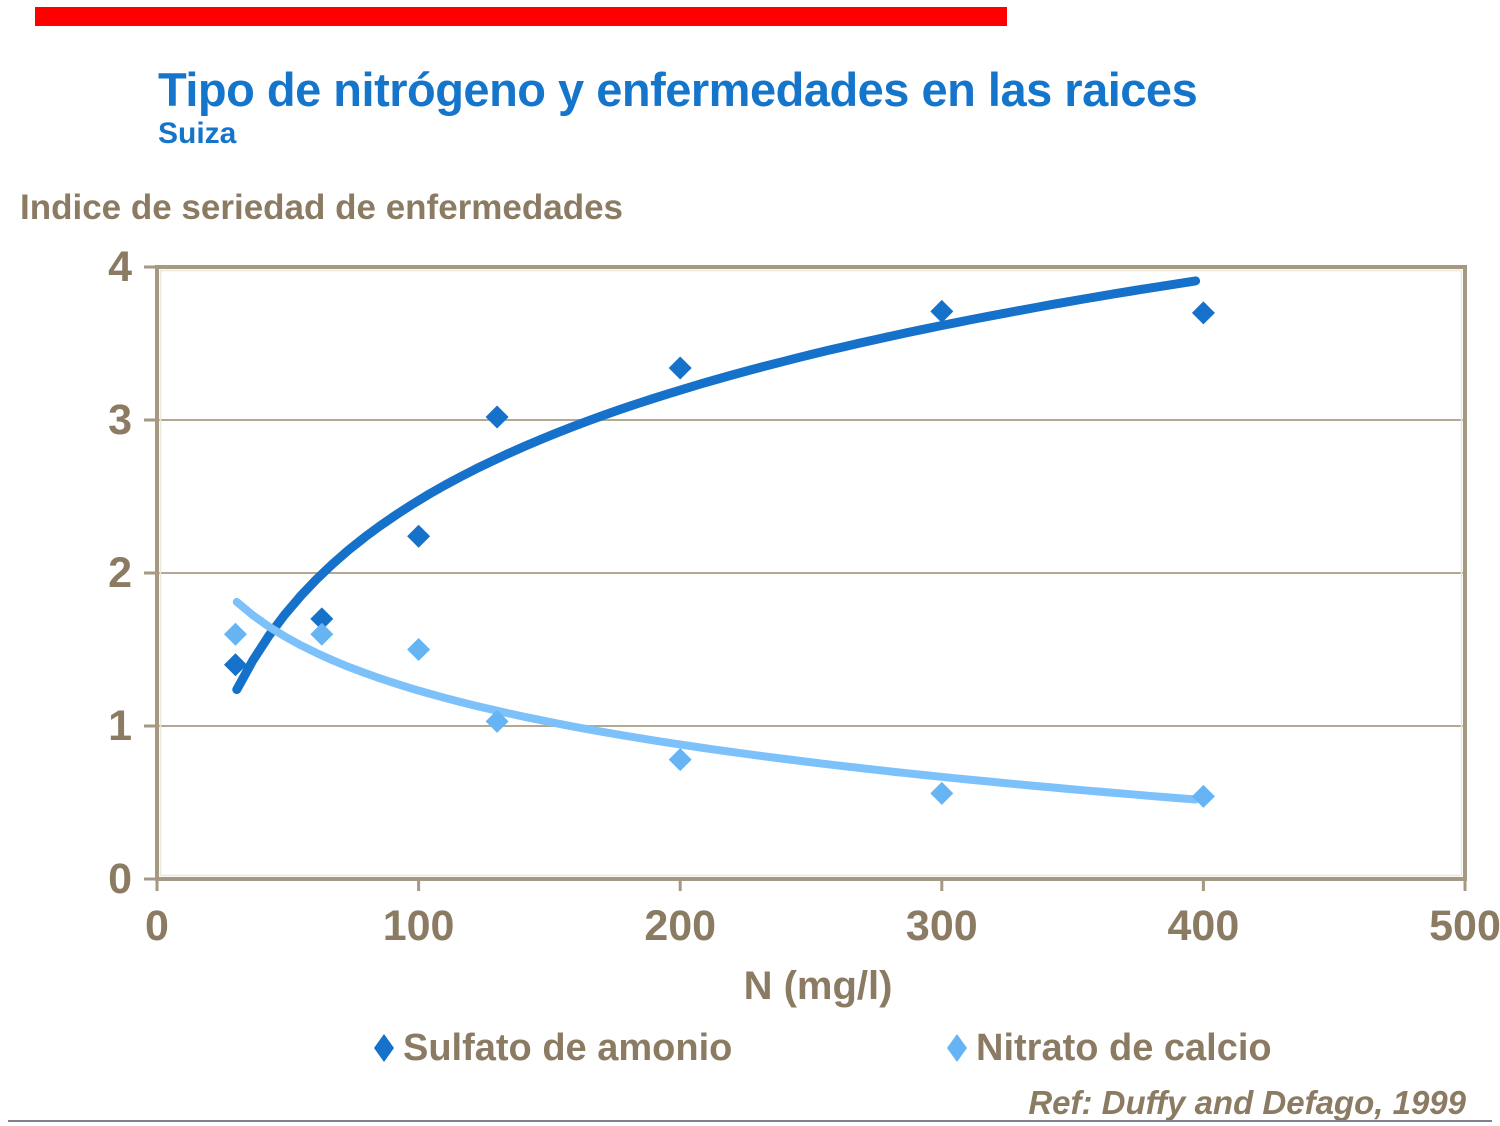 The height and width of the screenshot is (1126, 1500). Describe the element at coordinates (418, 926) in the screenshot. I see `x-tick-label: 100` at that location.